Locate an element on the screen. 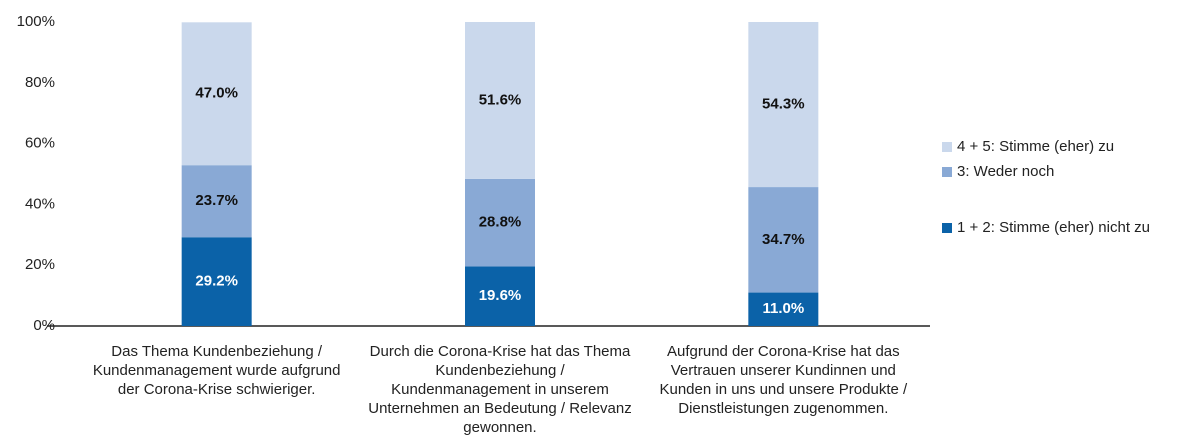 This screenshot has width=1192, height=447. data-label: 28.8% is located at coordinates (500, 222).